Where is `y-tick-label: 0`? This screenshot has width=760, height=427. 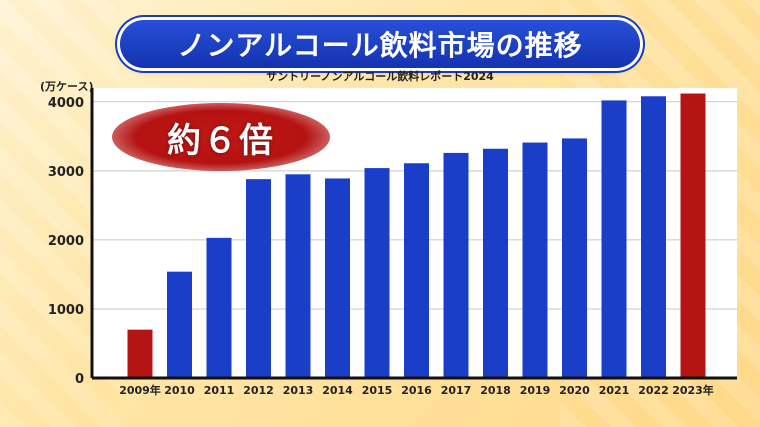
y-tick-label: 0 is located at coordinates (79, 379).